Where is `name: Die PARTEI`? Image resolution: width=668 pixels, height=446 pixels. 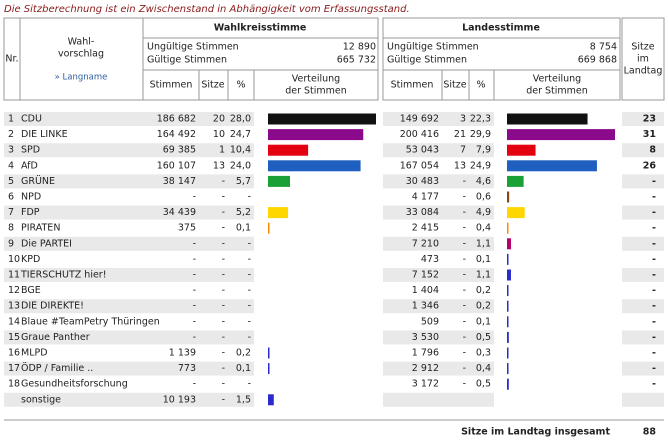 name: Die PARTEI is located at coordinates (46, 243).